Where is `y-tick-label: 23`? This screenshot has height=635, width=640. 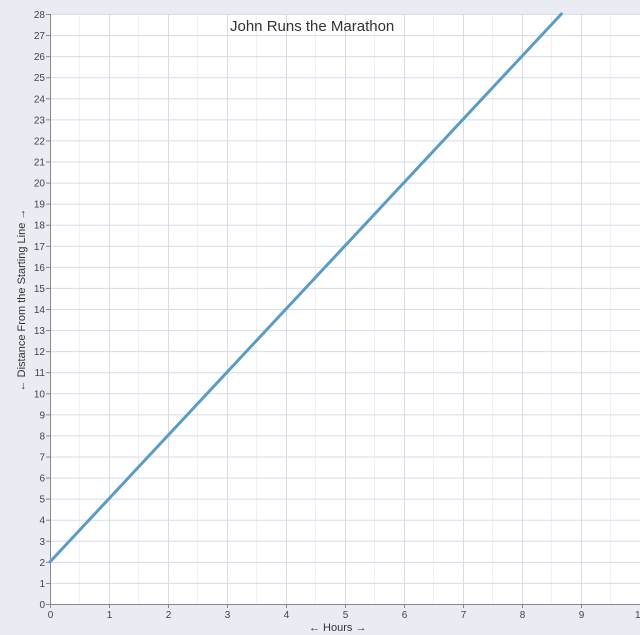 y-tick-label: 23 is located at coordinates (40, 120).